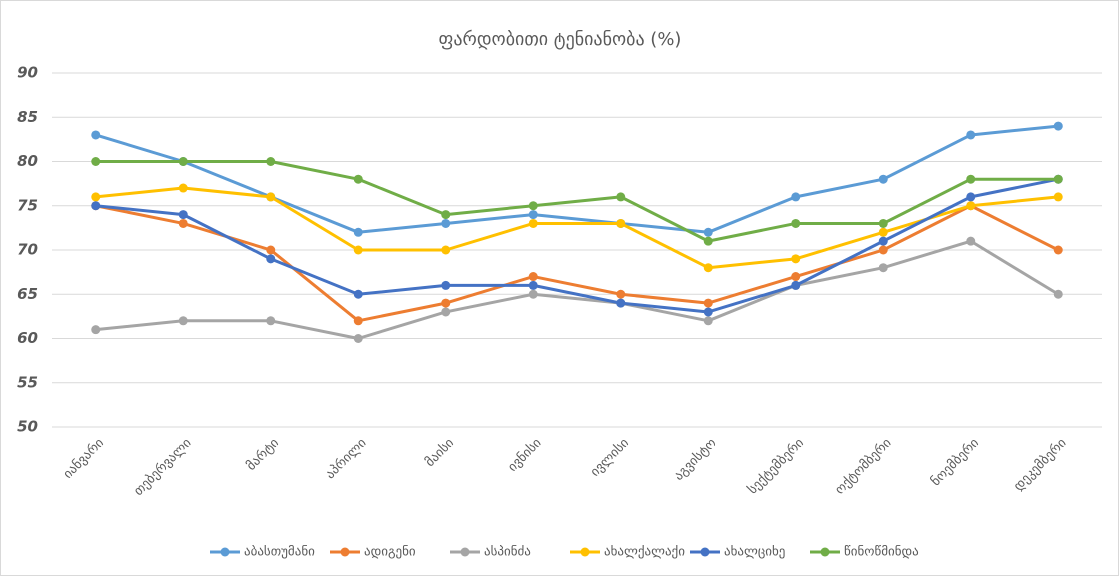 Image resolution: width=1119 pixels, height=580 pixels. What do you see at coordinates (507, 552) in the screenshot?
I see `legend-label: ასპინძა` at bounding box center [507, 552].